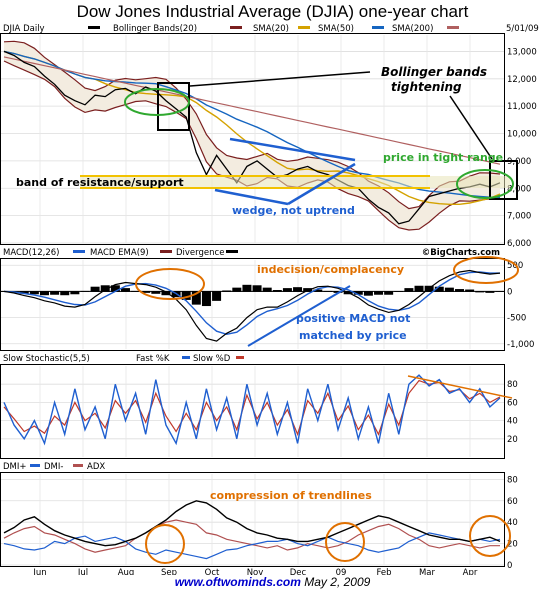 The width and height of the screenshot is (545, 595). Describe the element at coordinates (252, 519) in the screenshot. I see `dmi-panel` at that location.